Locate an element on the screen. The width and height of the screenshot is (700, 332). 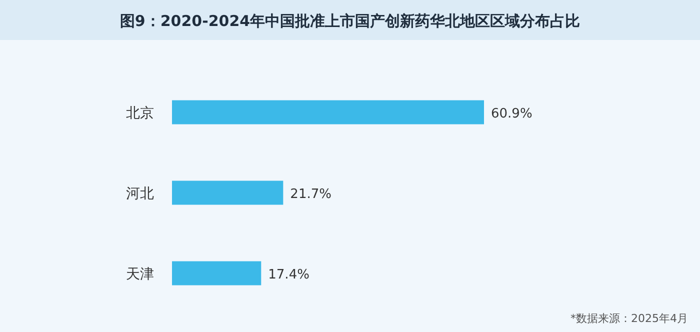
data-label: 60.9% is located at coordinates (511, 114).